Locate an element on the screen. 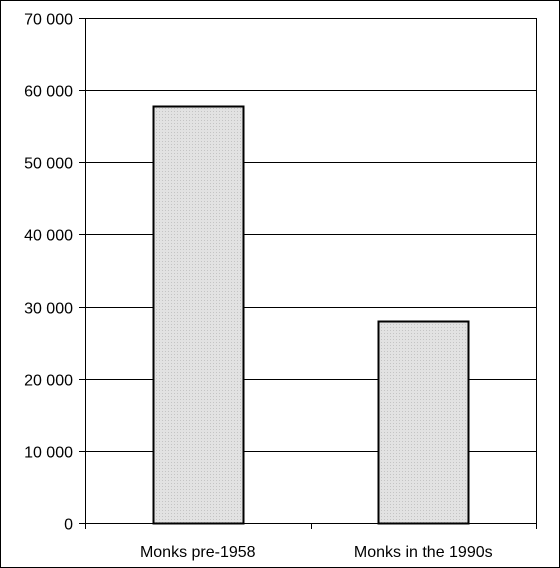  y-tick-label: 30 000 is located at coordinates (48, 309).